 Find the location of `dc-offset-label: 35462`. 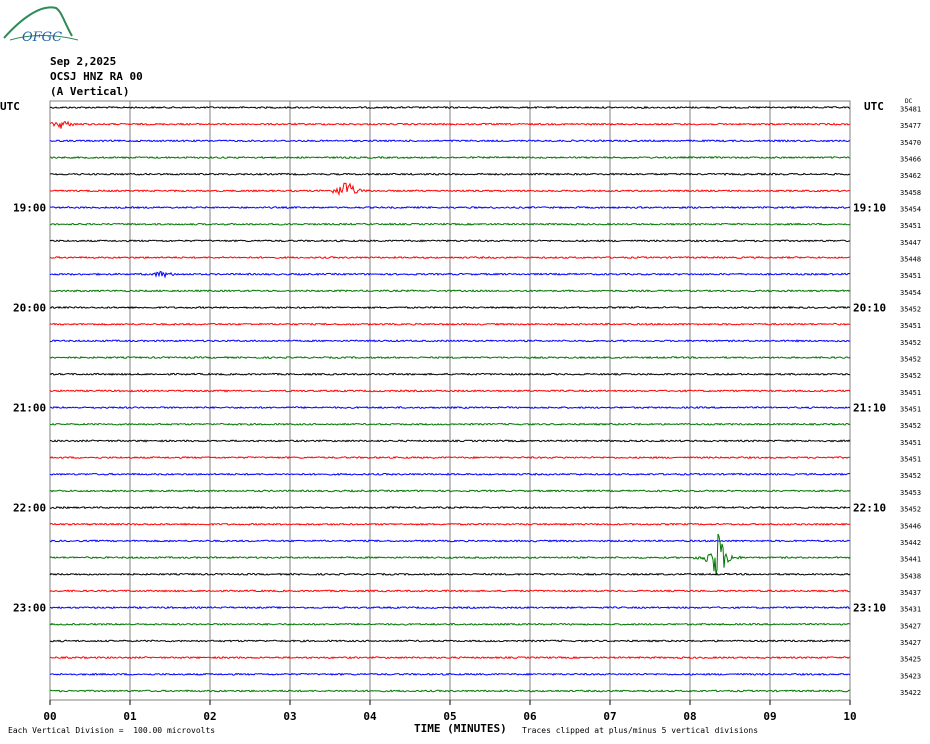

dc-offset-label: 35462 is located at coordinates (910, 176).